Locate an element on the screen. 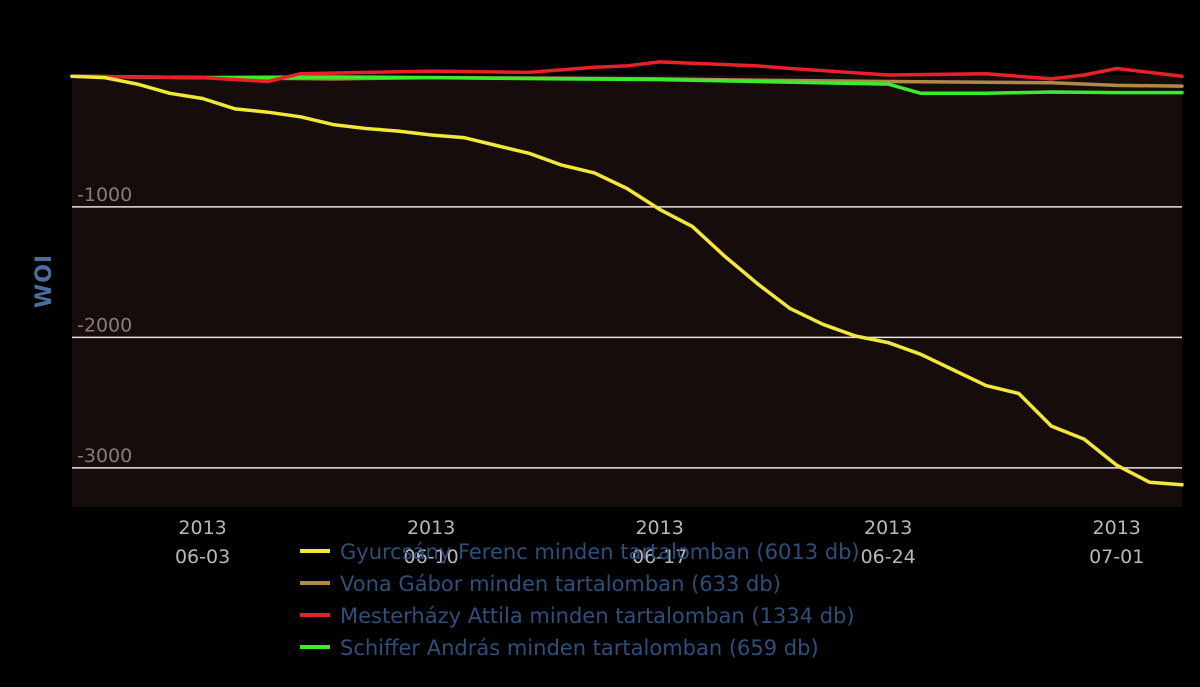 The height and width of the screenshot is (687, 1200). x-tick-label: 07-01 is located at coordinates (1116, 557).